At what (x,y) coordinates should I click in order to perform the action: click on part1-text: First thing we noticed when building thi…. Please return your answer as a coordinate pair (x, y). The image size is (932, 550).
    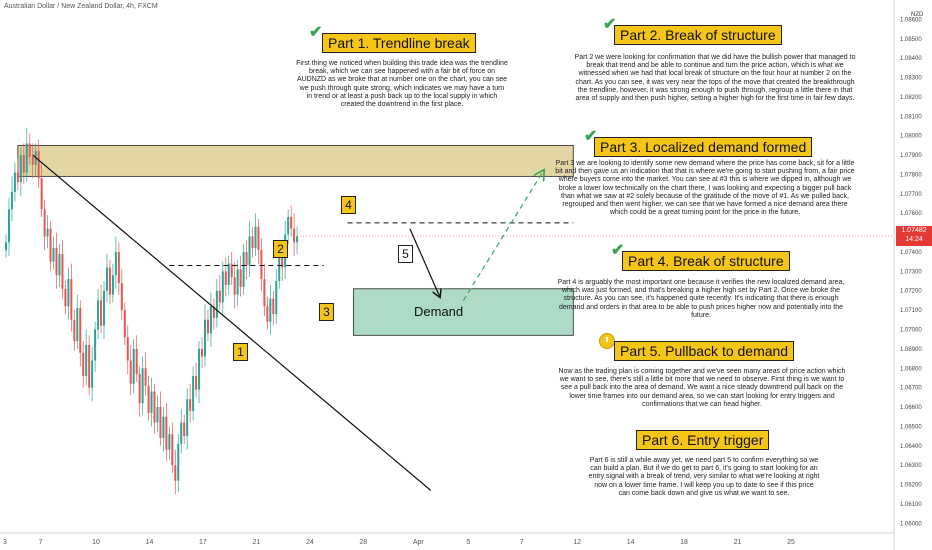
    Looking at the image, I should click on (402, 84).